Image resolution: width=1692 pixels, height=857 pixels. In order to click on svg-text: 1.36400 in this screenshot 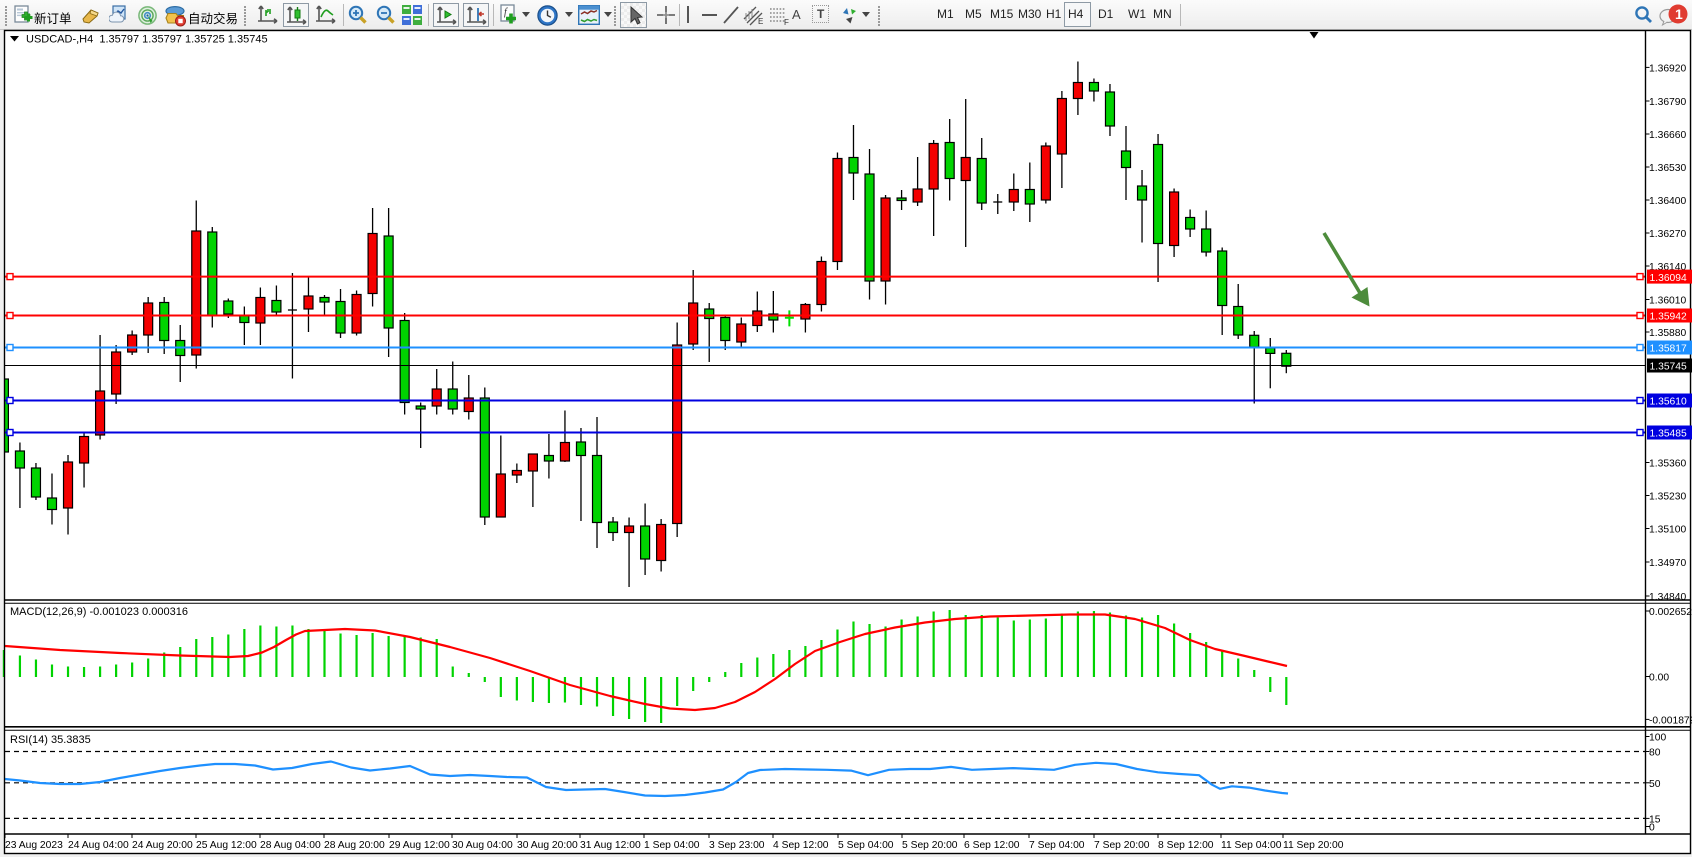, I will do `click(1667, 201)`.